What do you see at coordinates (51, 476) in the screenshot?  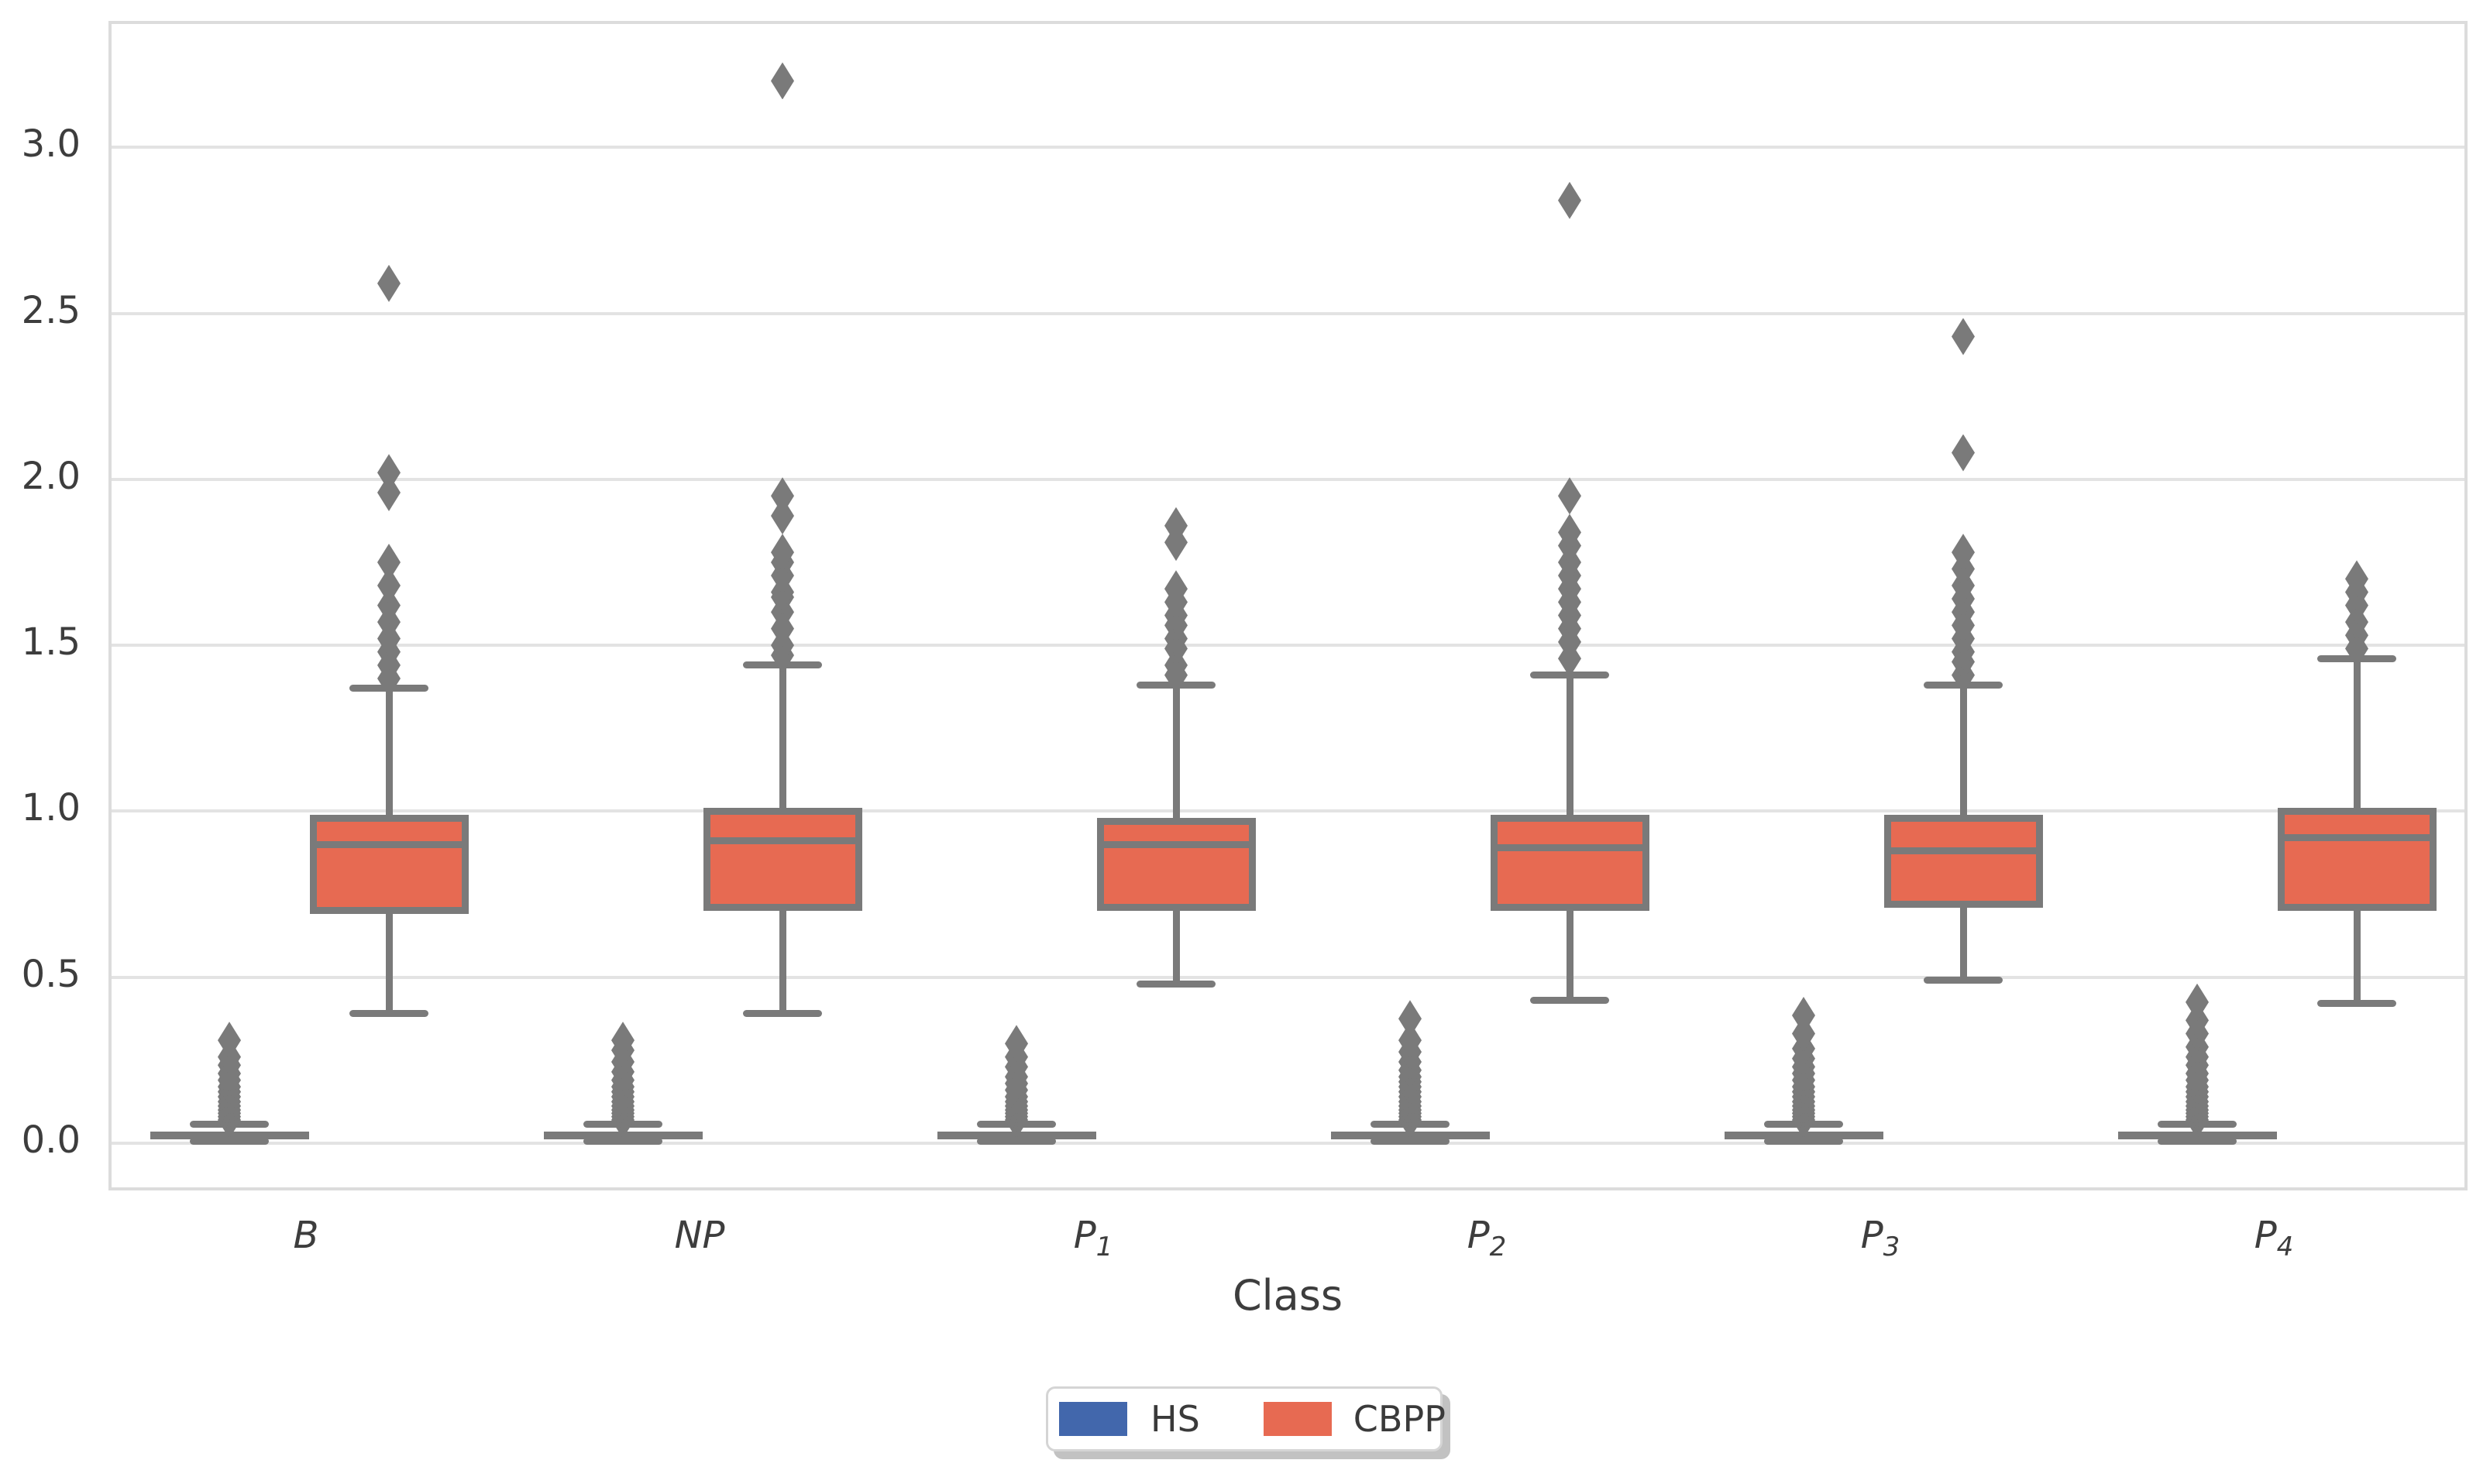 I see `y-tick-label-2.0: 2.0` at bounding box center [51, 476].